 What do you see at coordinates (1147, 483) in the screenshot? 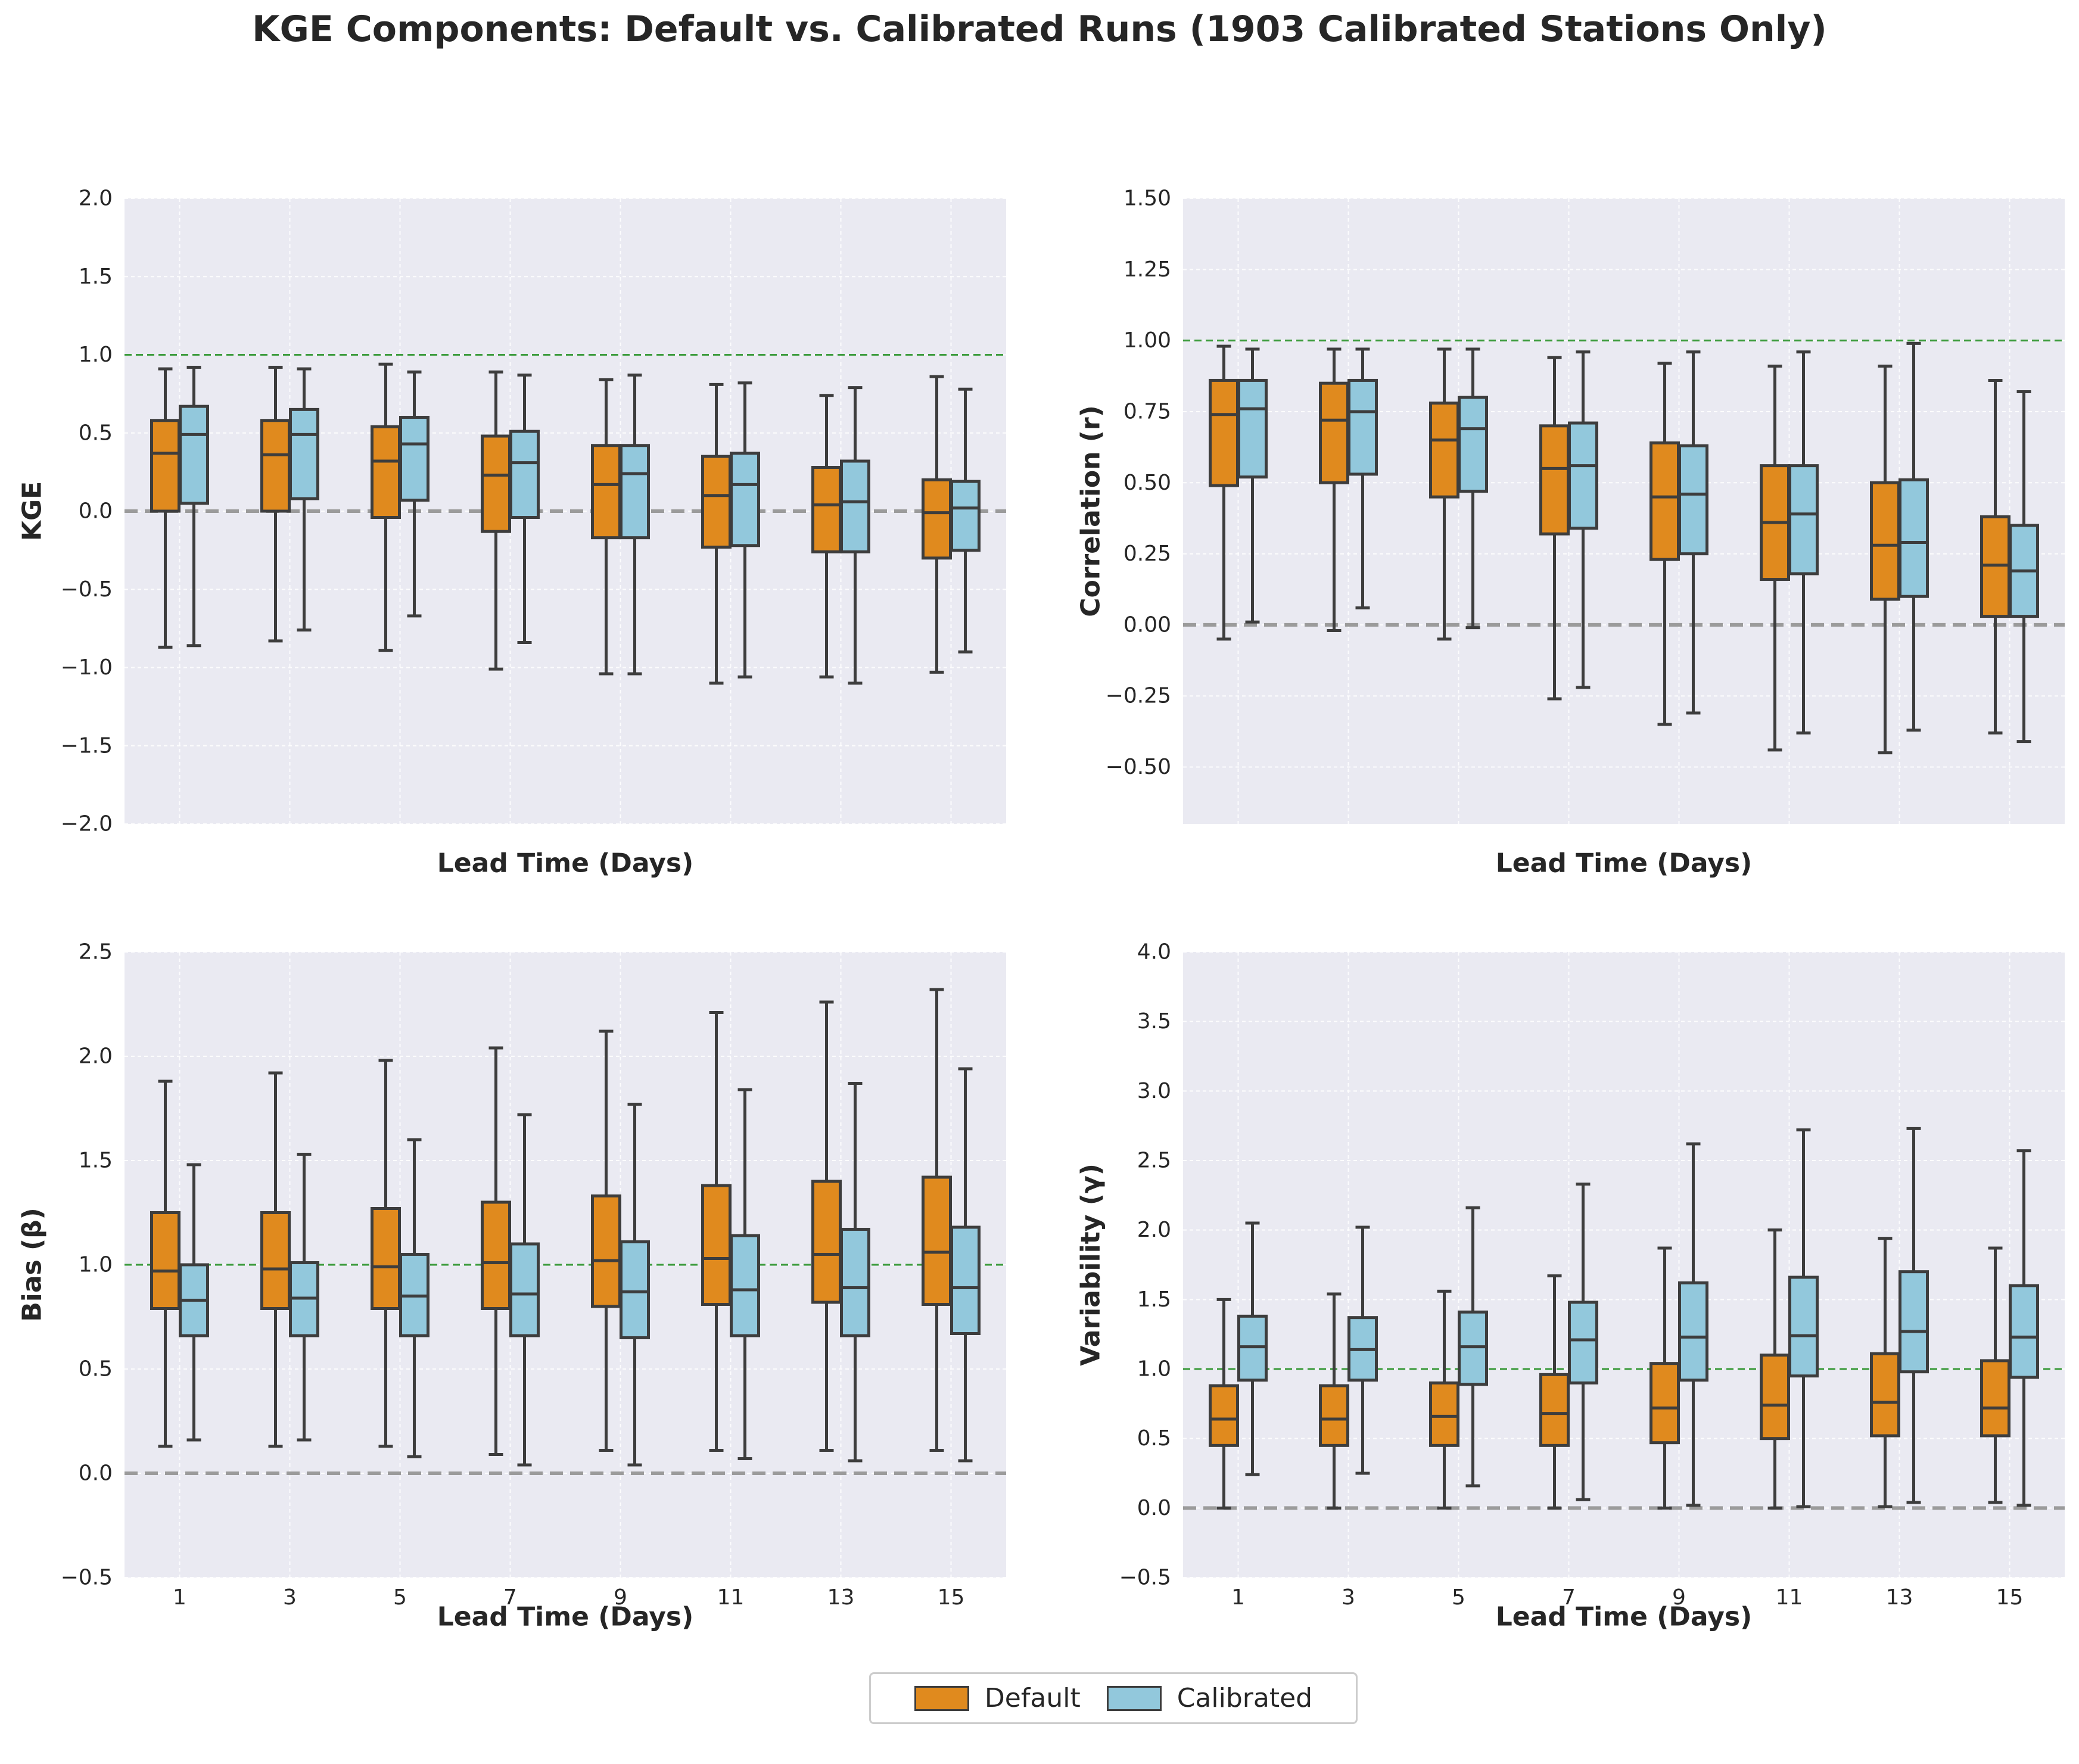
I see `y-tick-label: 0.50` at bounding box center [1147, 483].